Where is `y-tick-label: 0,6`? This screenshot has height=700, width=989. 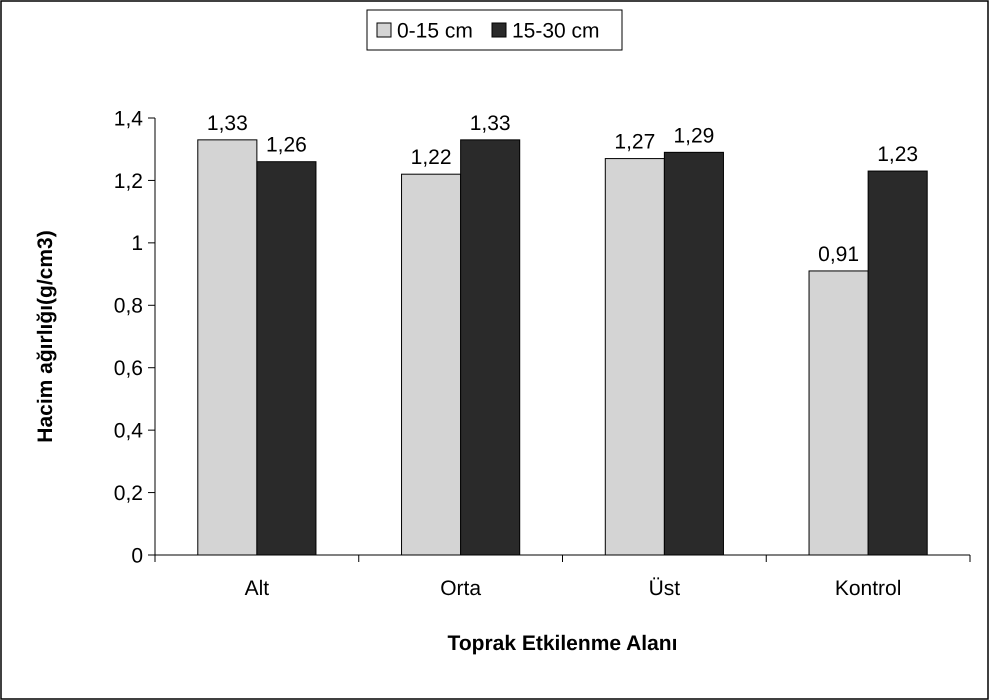 y-tick-label: 0,6 is located at coordinates (128, 368).